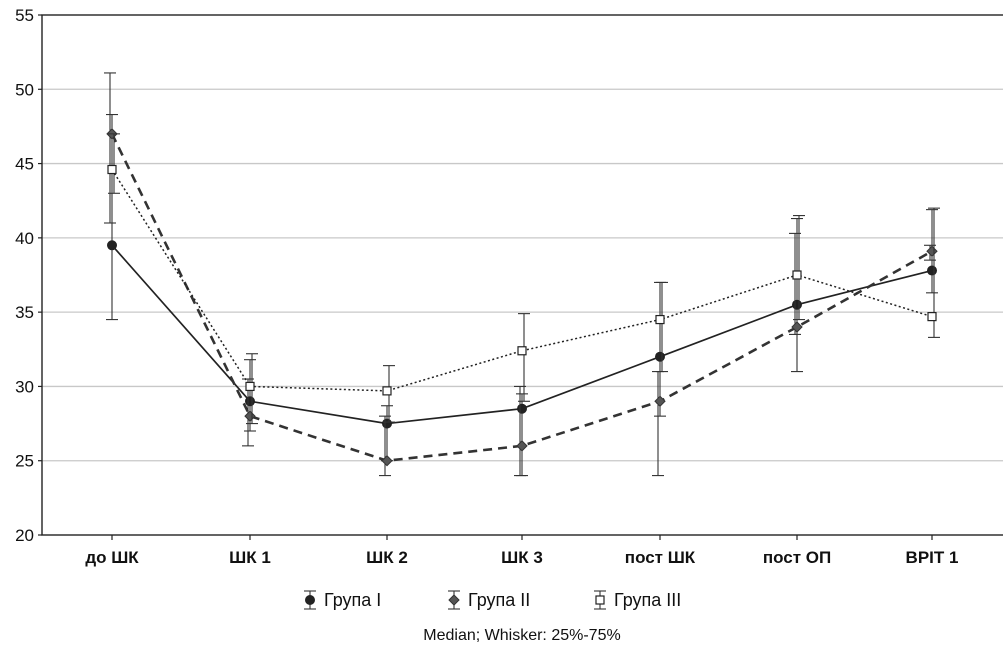  What do you see at coordinates (522, 557) in the screenshot?
I see `x-tick-label: ШК 3` at bounding box center [522, 557].